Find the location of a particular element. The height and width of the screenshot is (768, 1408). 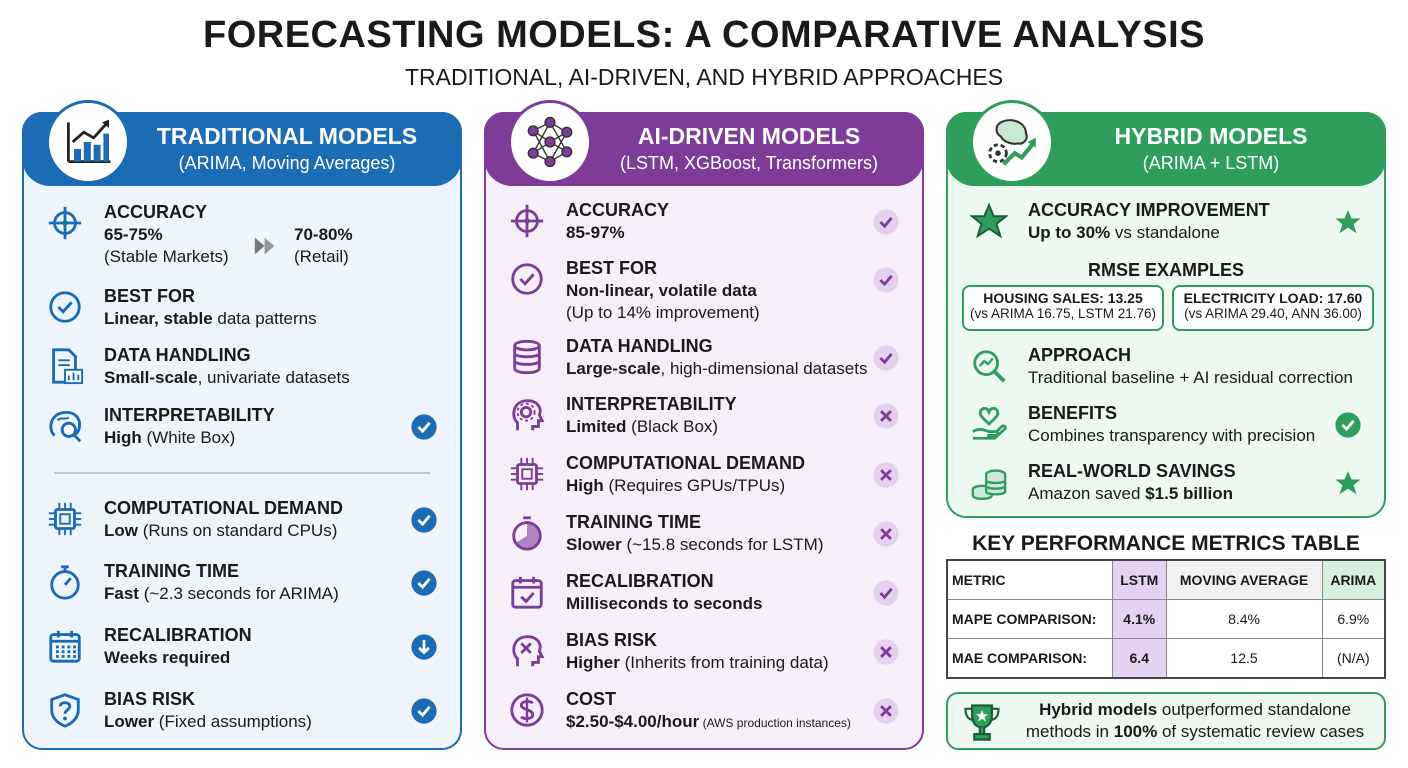

panel-subtitle: (ARIMA + LSTM) is located at coordinates (1211, 163).